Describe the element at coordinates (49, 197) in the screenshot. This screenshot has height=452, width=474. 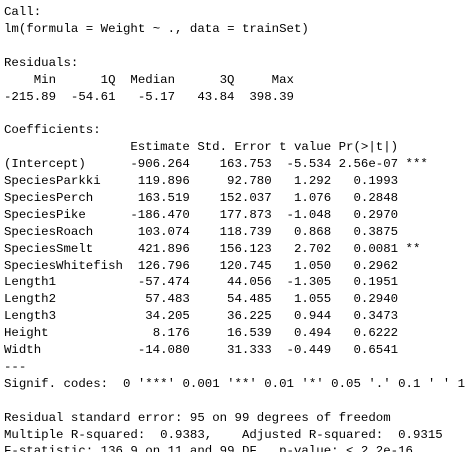
I see `coef-name: SpeciesPerch` at that location.